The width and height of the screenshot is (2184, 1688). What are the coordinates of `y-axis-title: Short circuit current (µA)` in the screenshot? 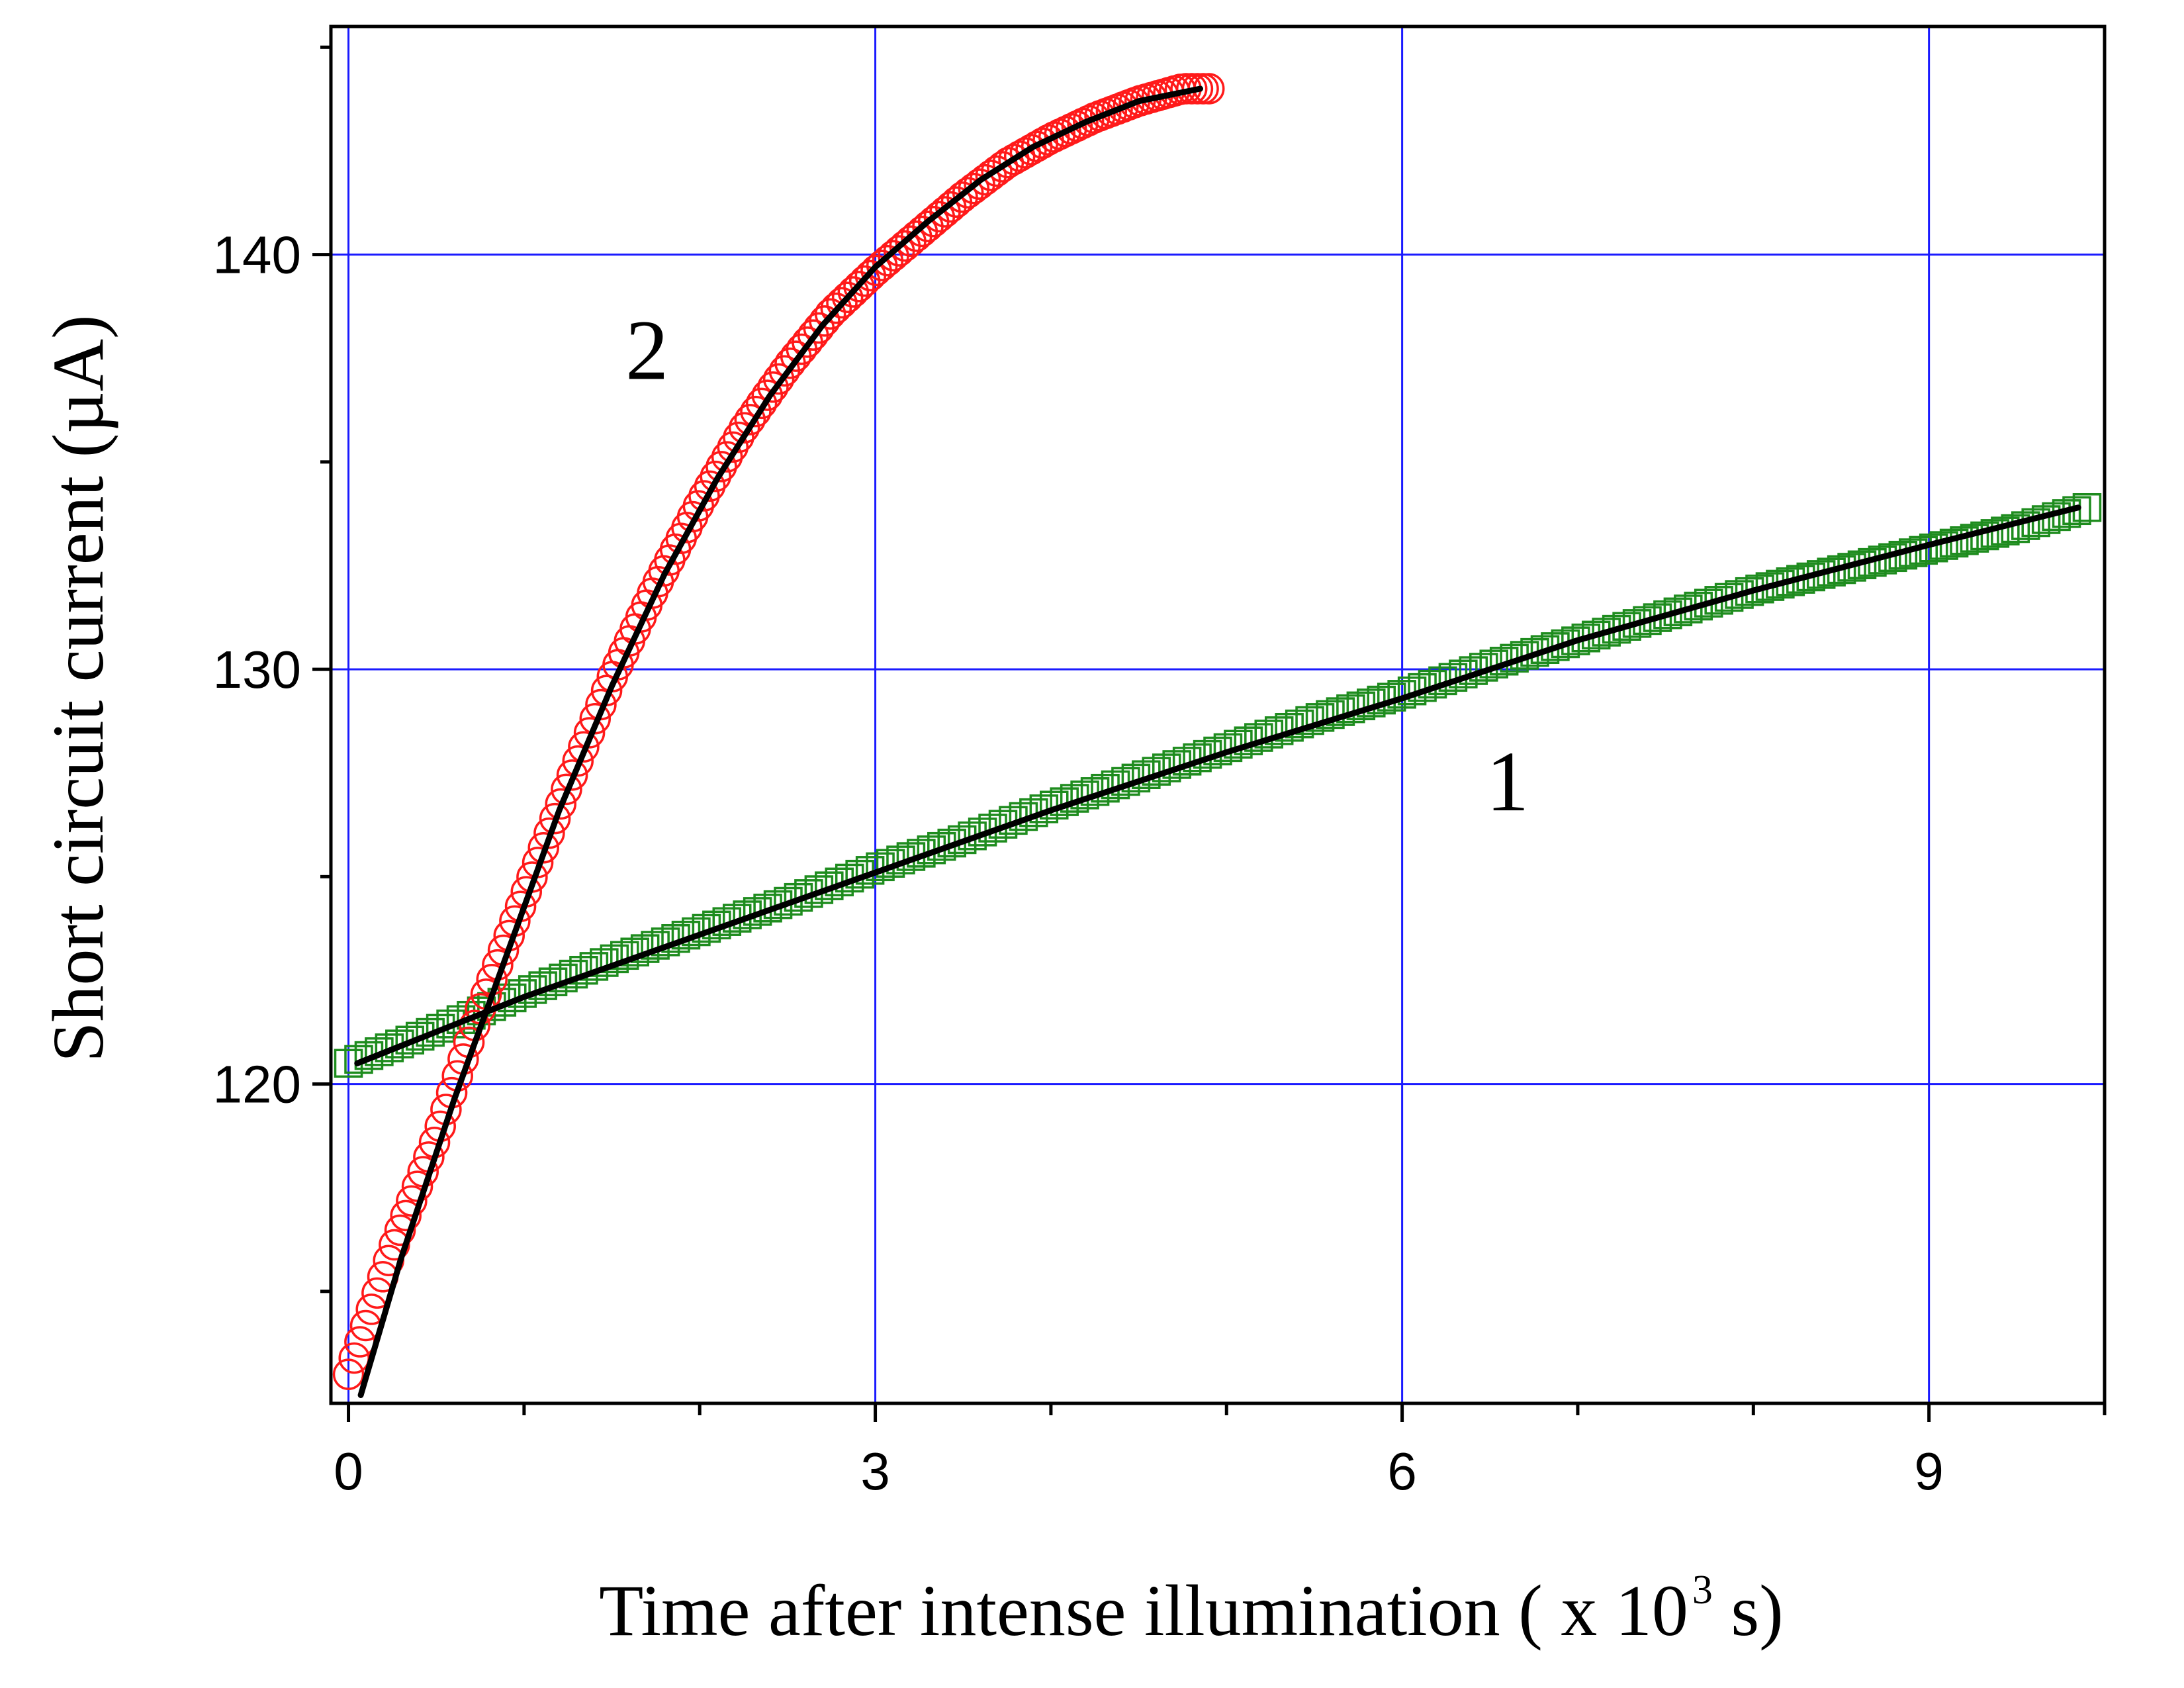 It's located at (78, 688).